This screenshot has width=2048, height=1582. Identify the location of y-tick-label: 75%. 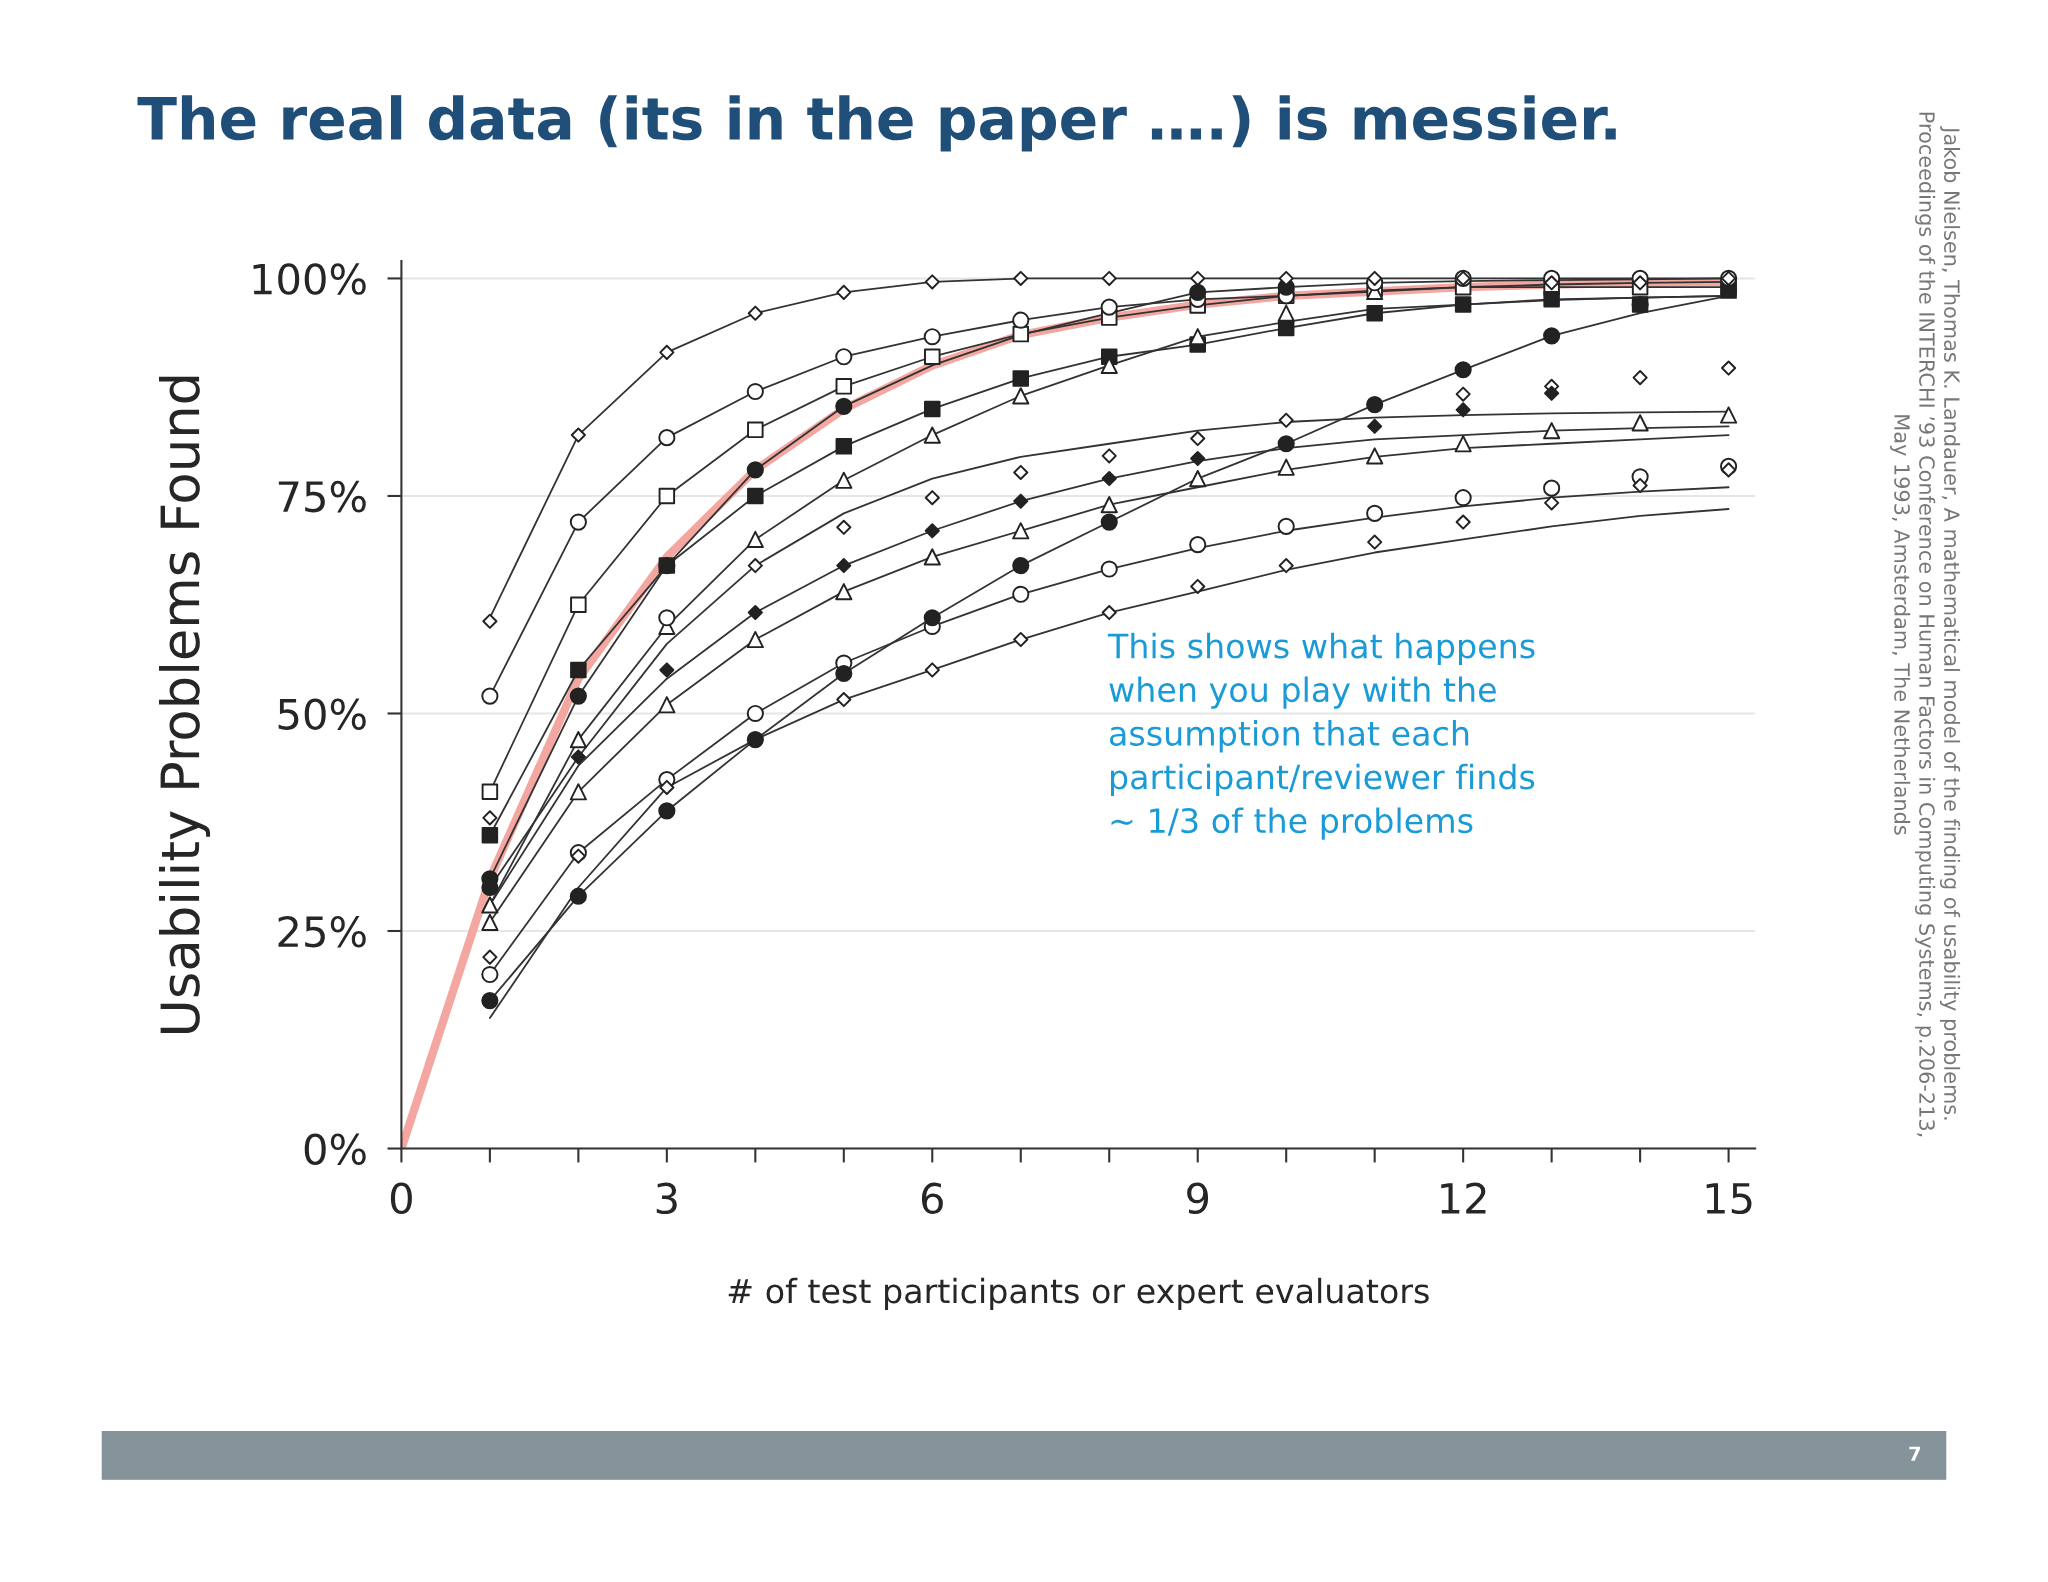
(322, 496).